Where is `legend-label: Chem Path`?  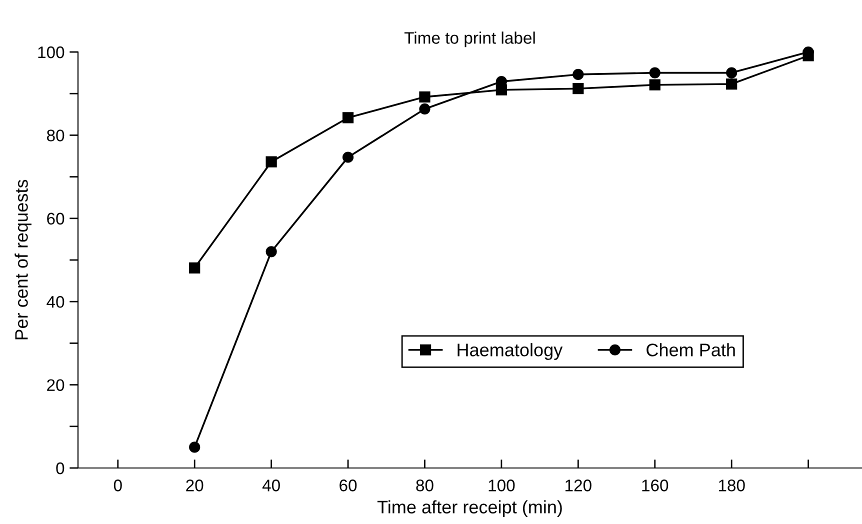 legend-label: Chem Path is located at coordinates (690, 349).